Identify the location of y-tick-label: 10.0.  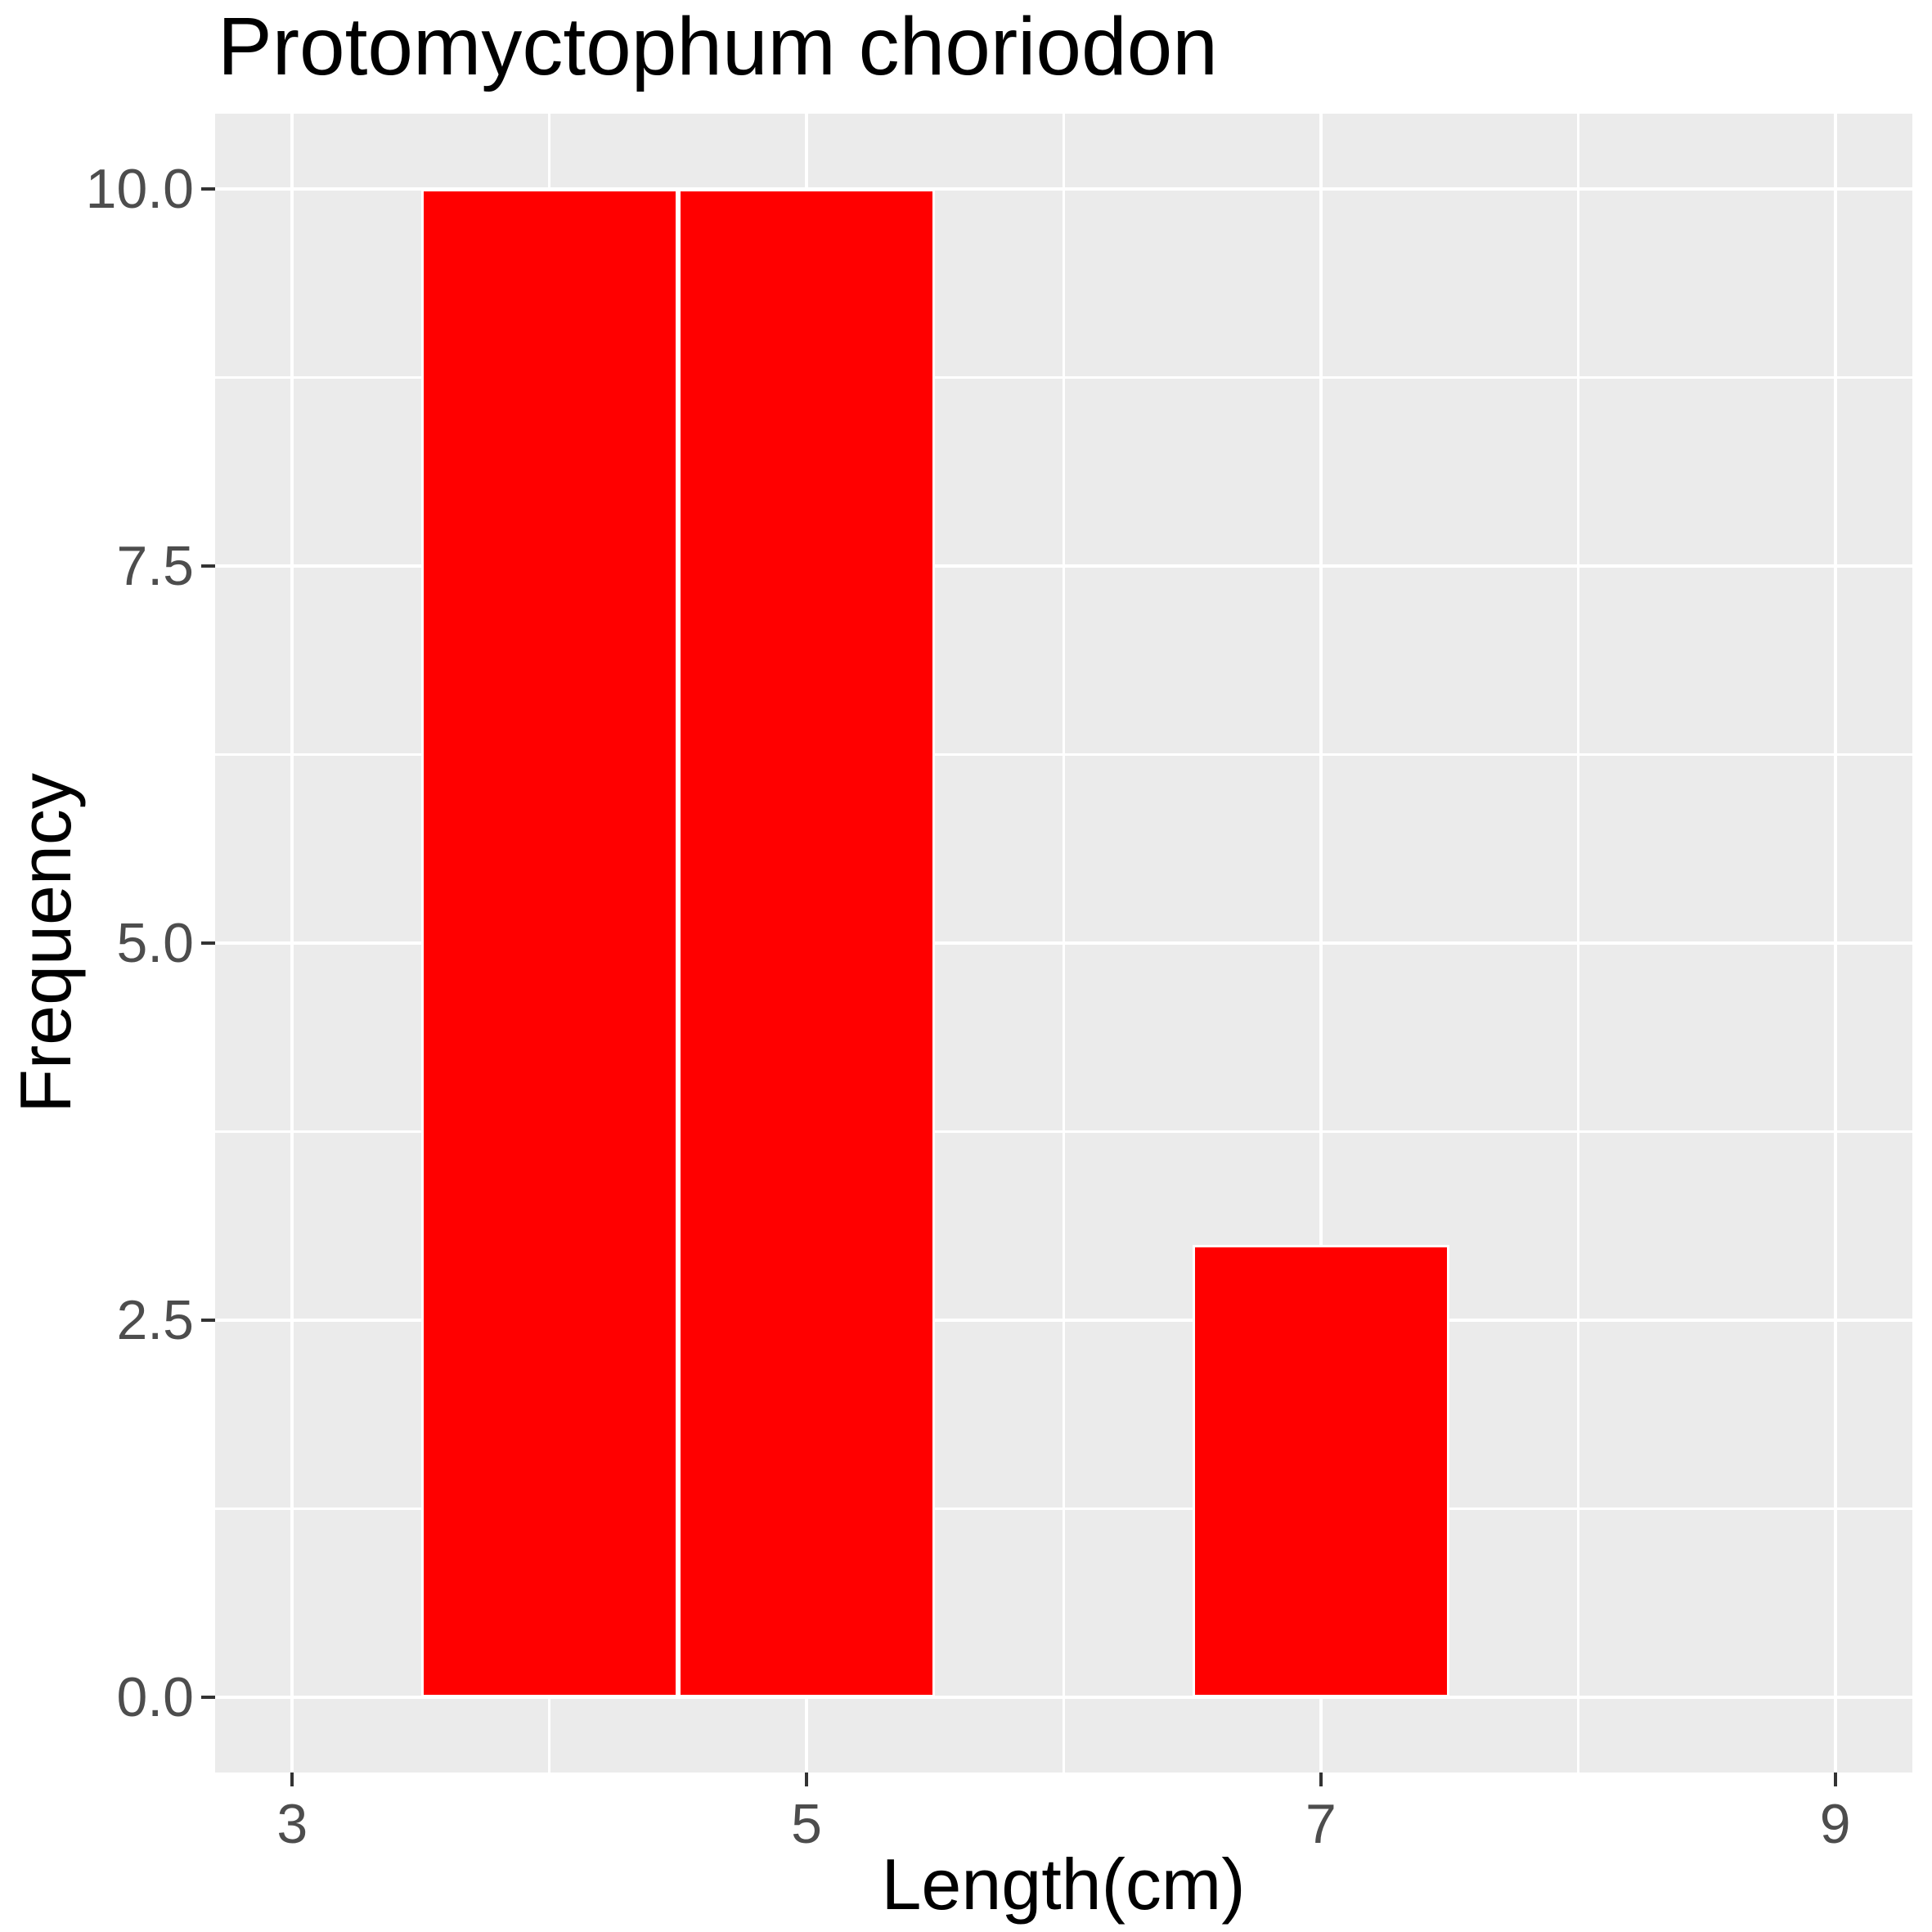
(140, 190).